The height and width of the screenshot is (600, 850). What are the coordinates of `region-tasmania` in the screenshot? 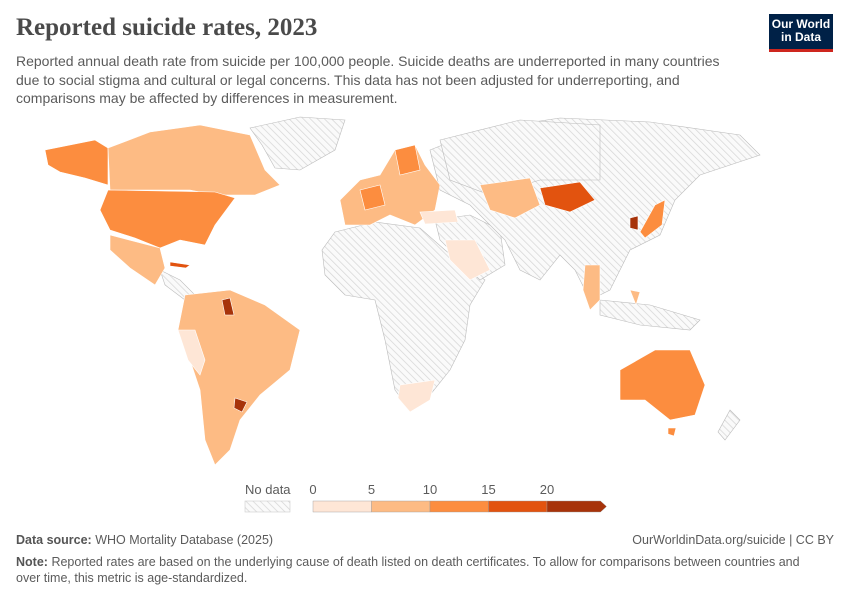 It's located at (672, 432).